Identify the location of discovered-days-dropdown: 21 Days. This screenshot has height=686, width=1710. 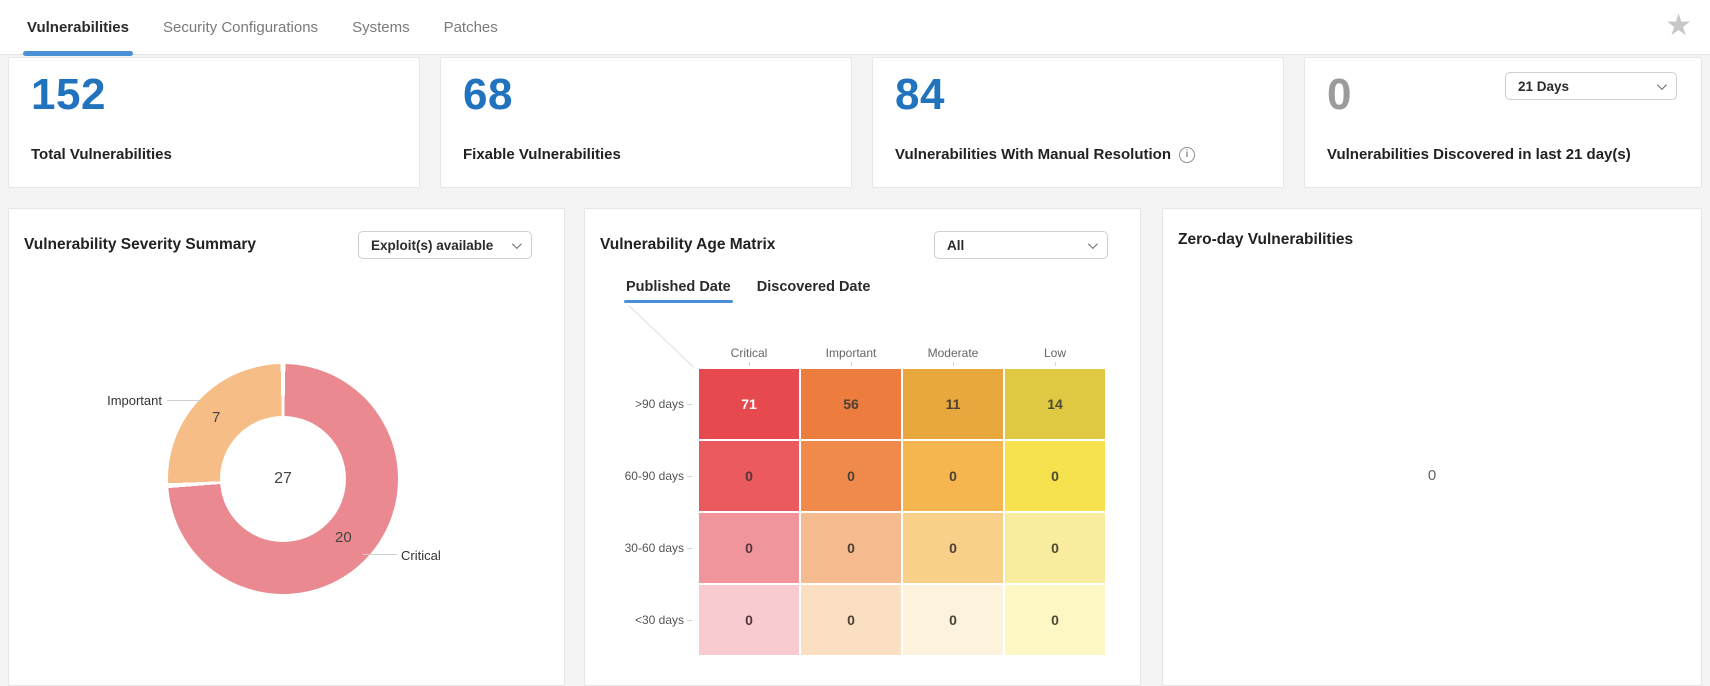
(1591, 86).